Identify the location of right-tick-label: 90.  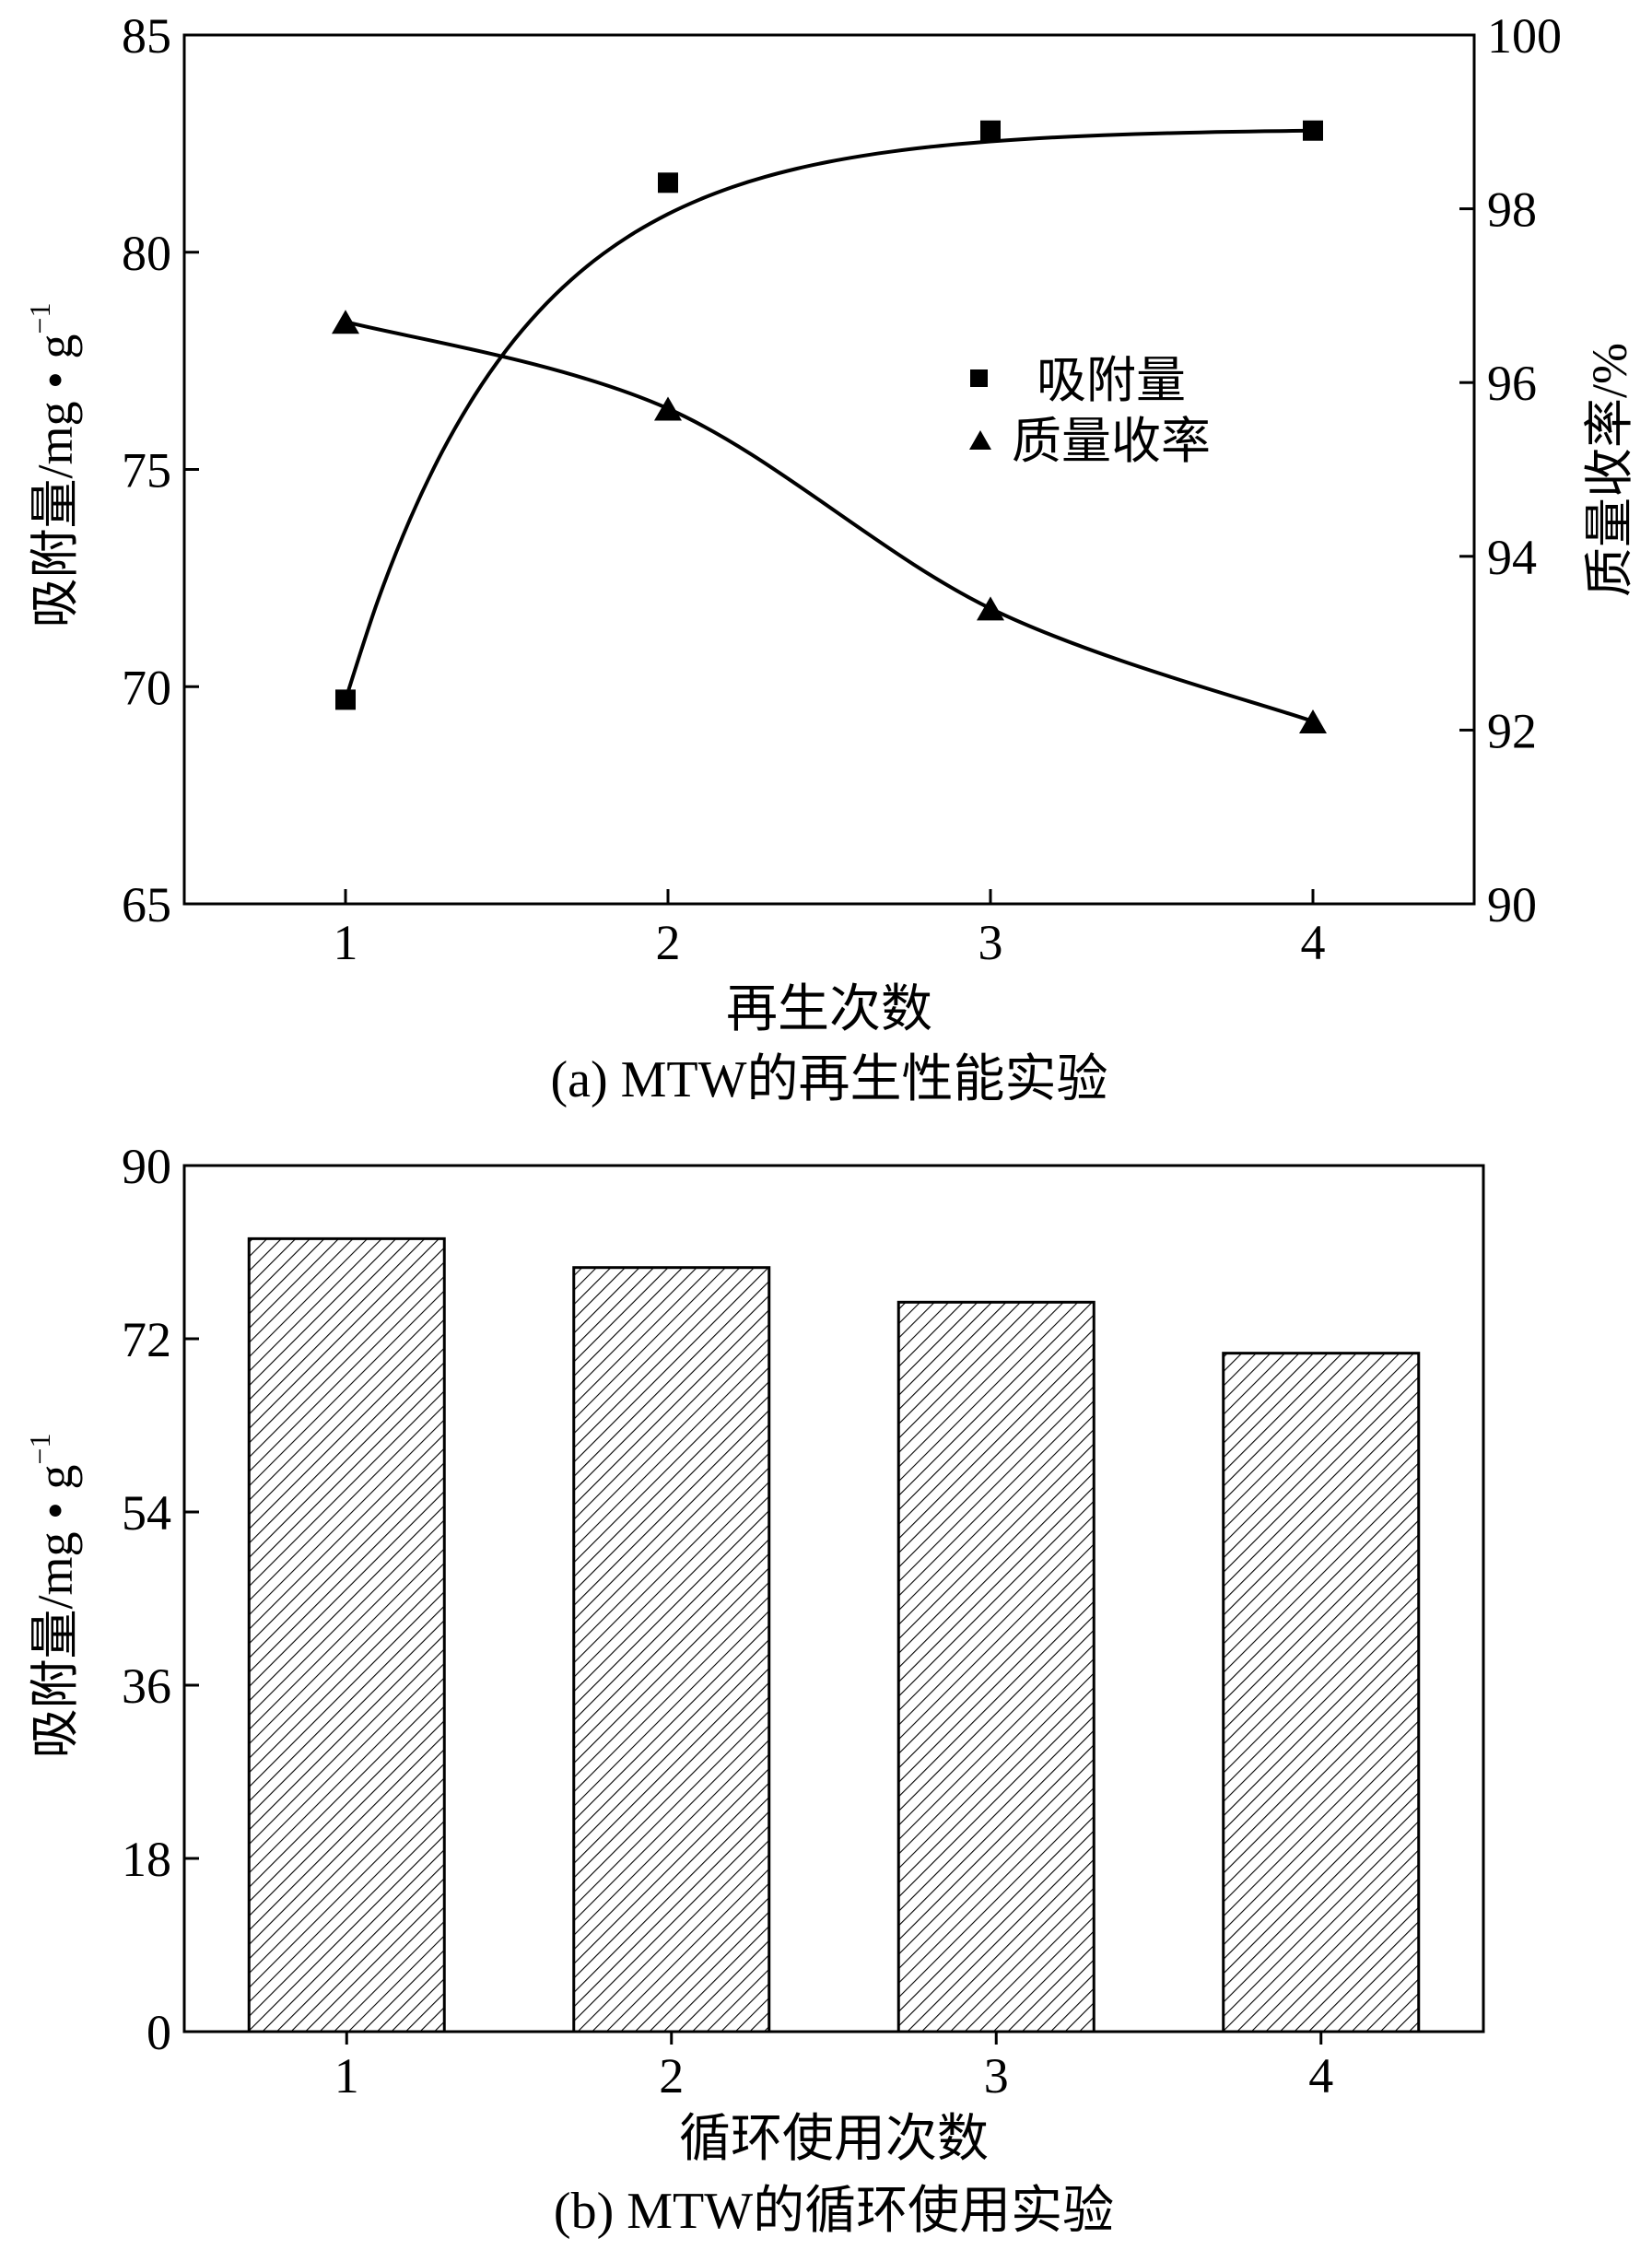
(1512, 904).